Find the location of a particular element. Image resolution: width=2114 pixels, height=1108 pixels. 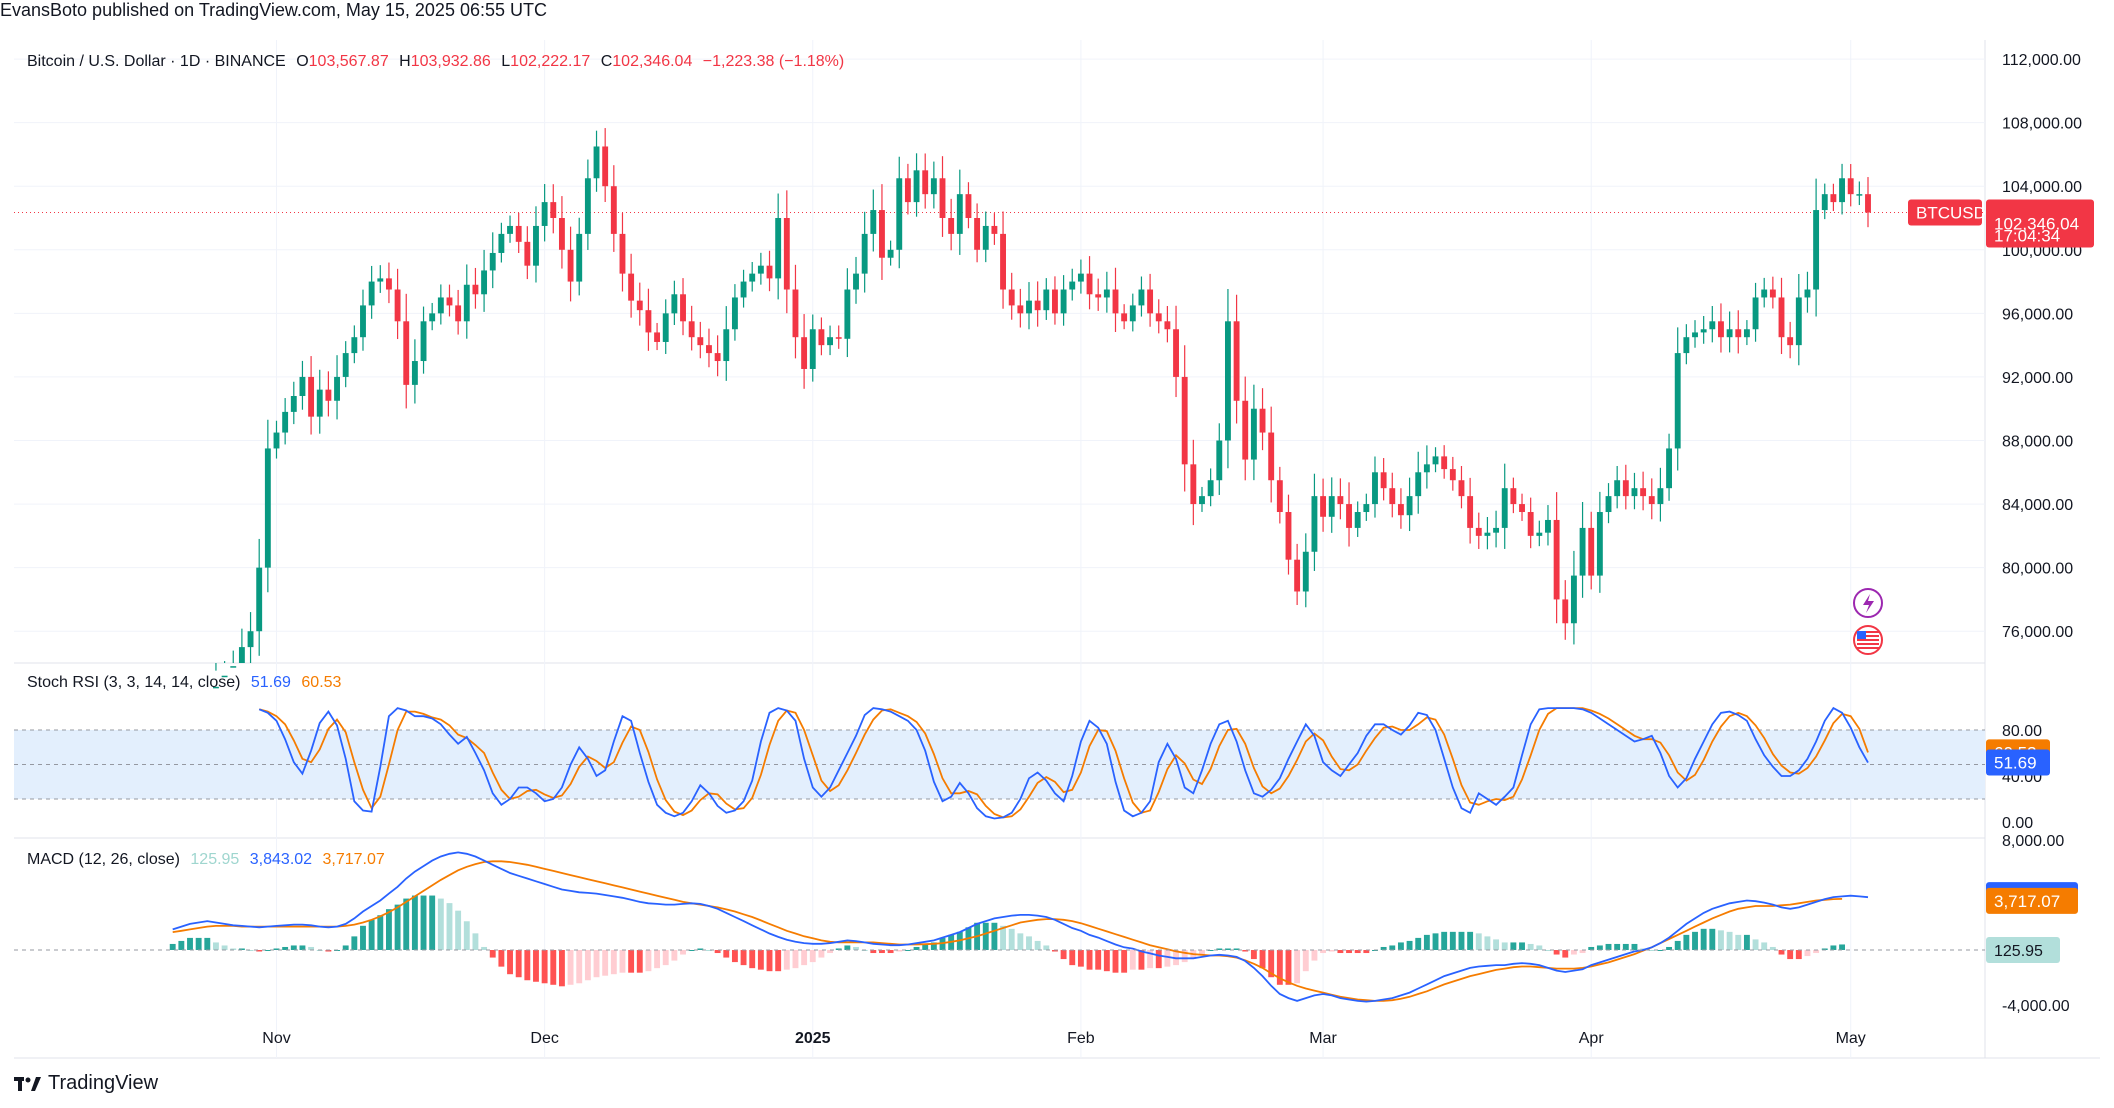

stoch-k-tag-bg is located at coordinates (2018, 762).